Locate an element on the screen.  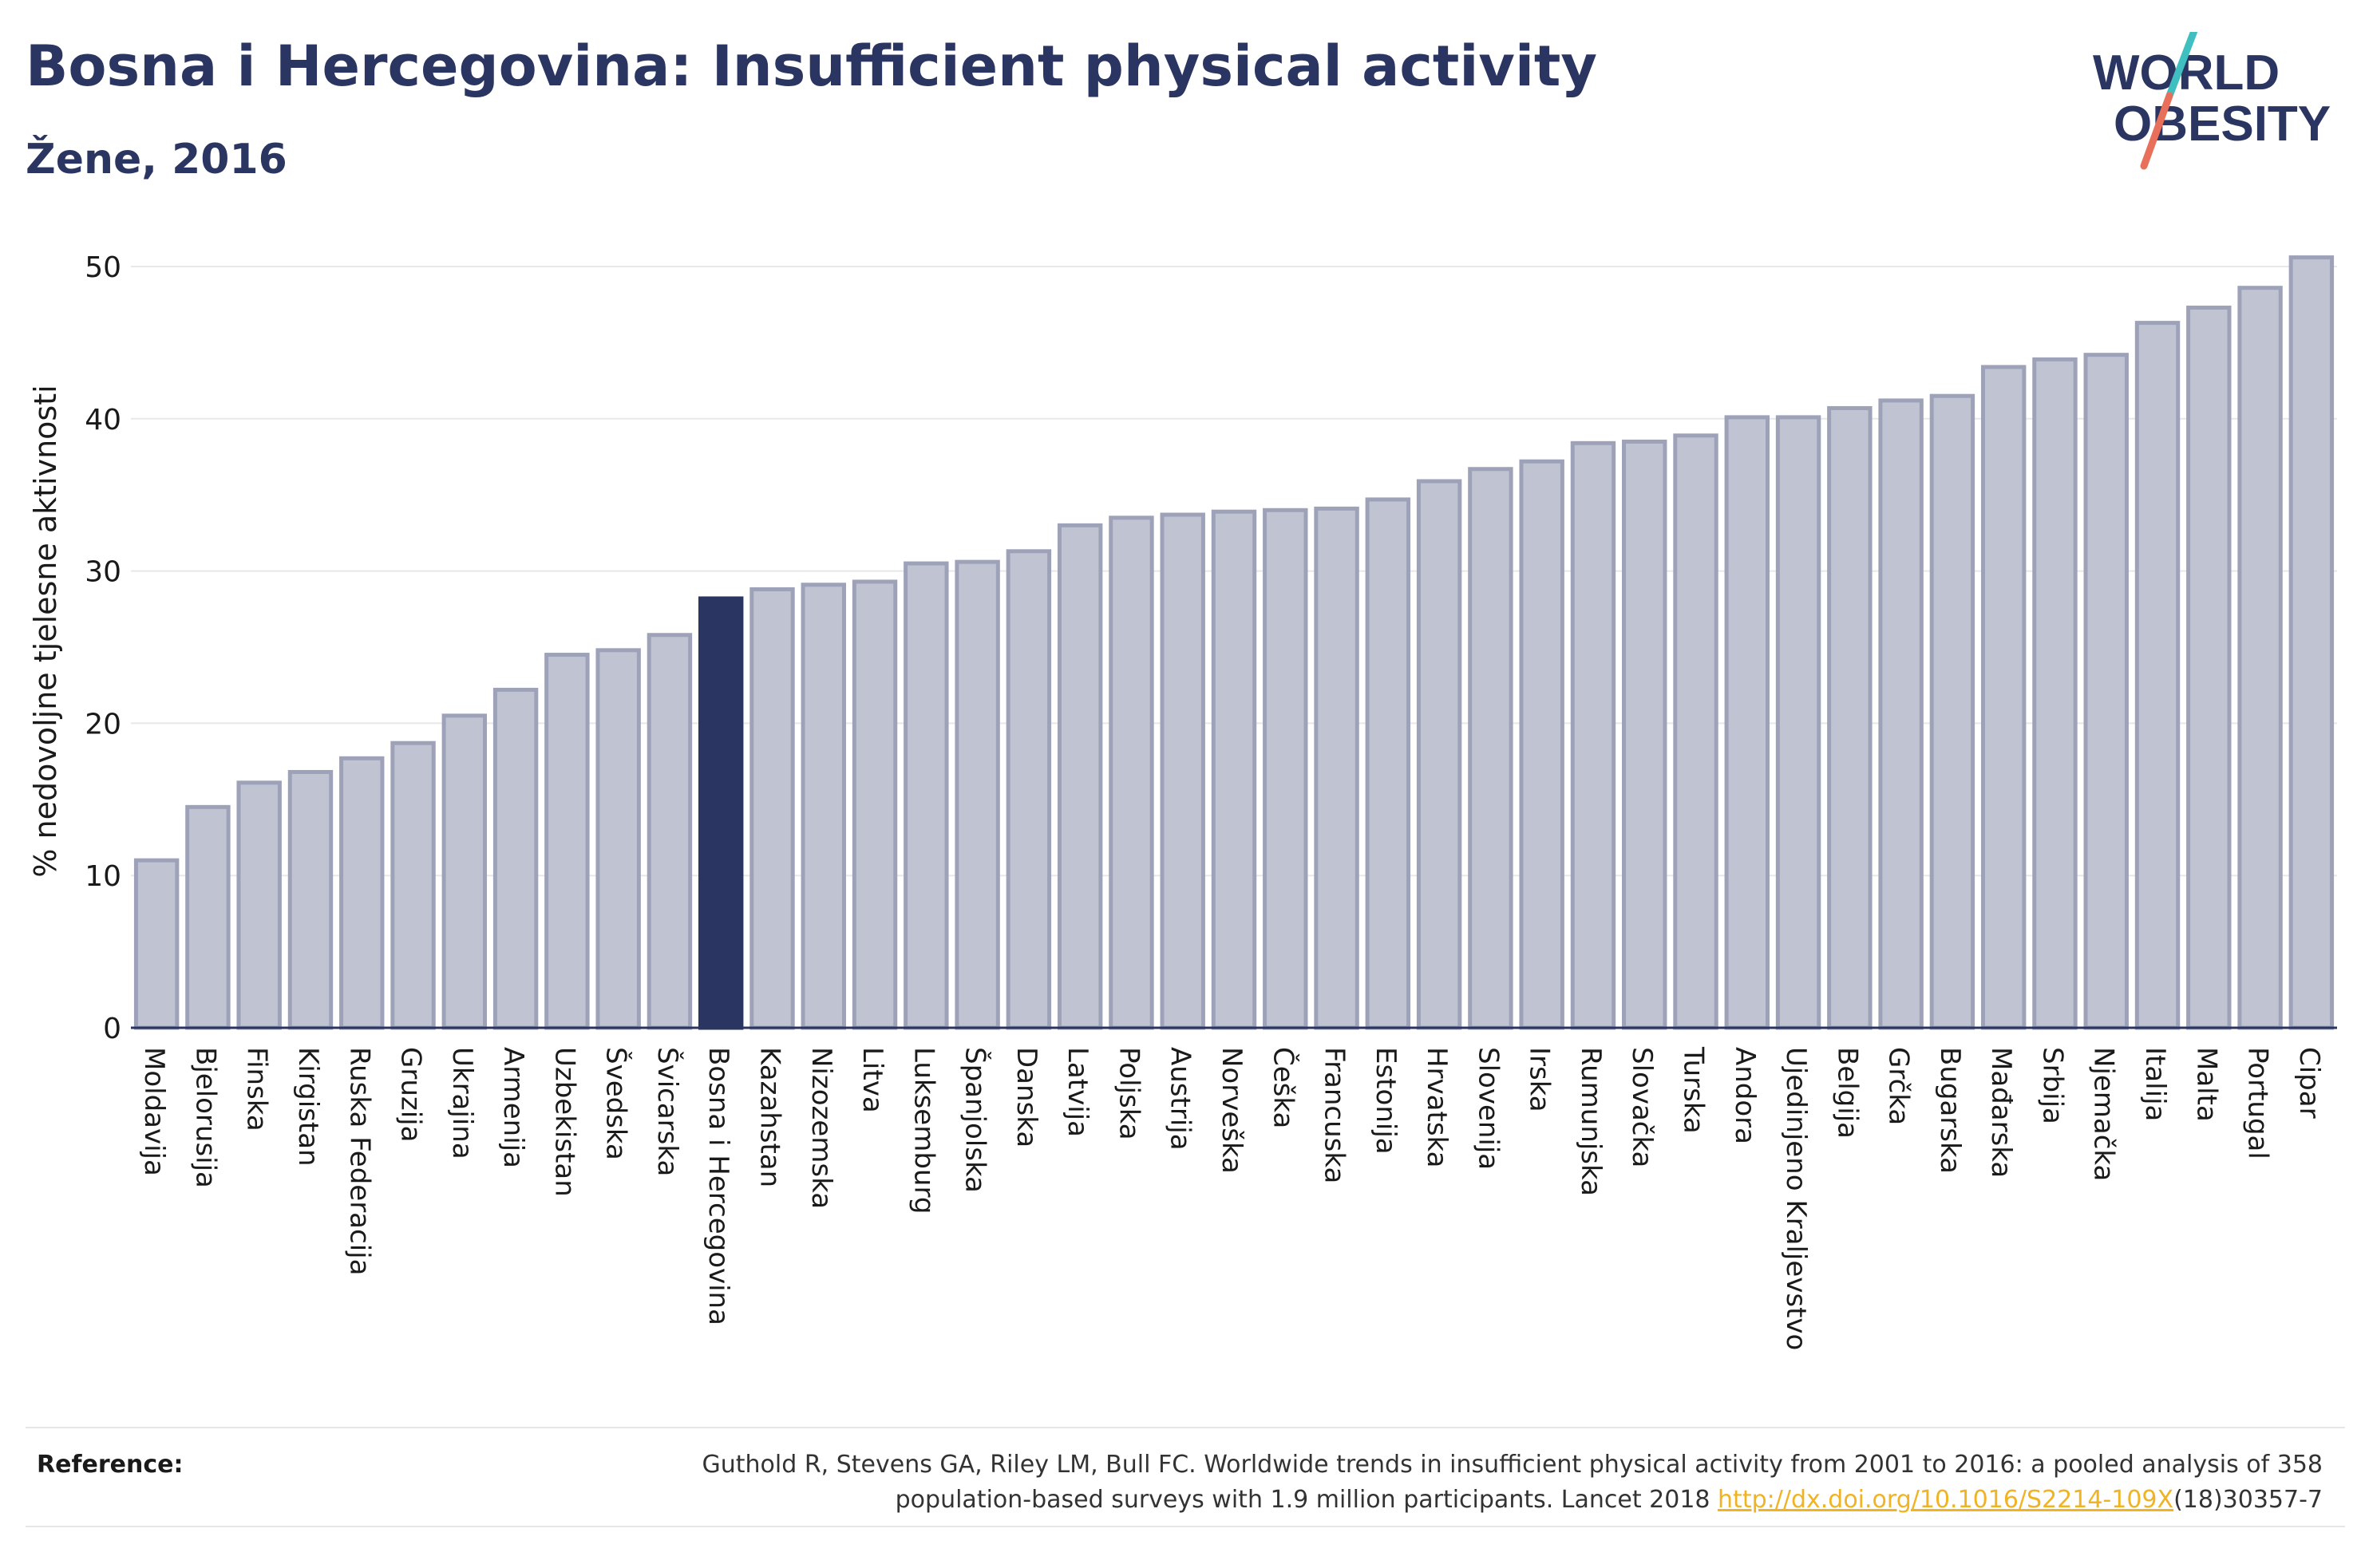
x-tick-label: Njemačka is located at coordinates (2104, 1114).